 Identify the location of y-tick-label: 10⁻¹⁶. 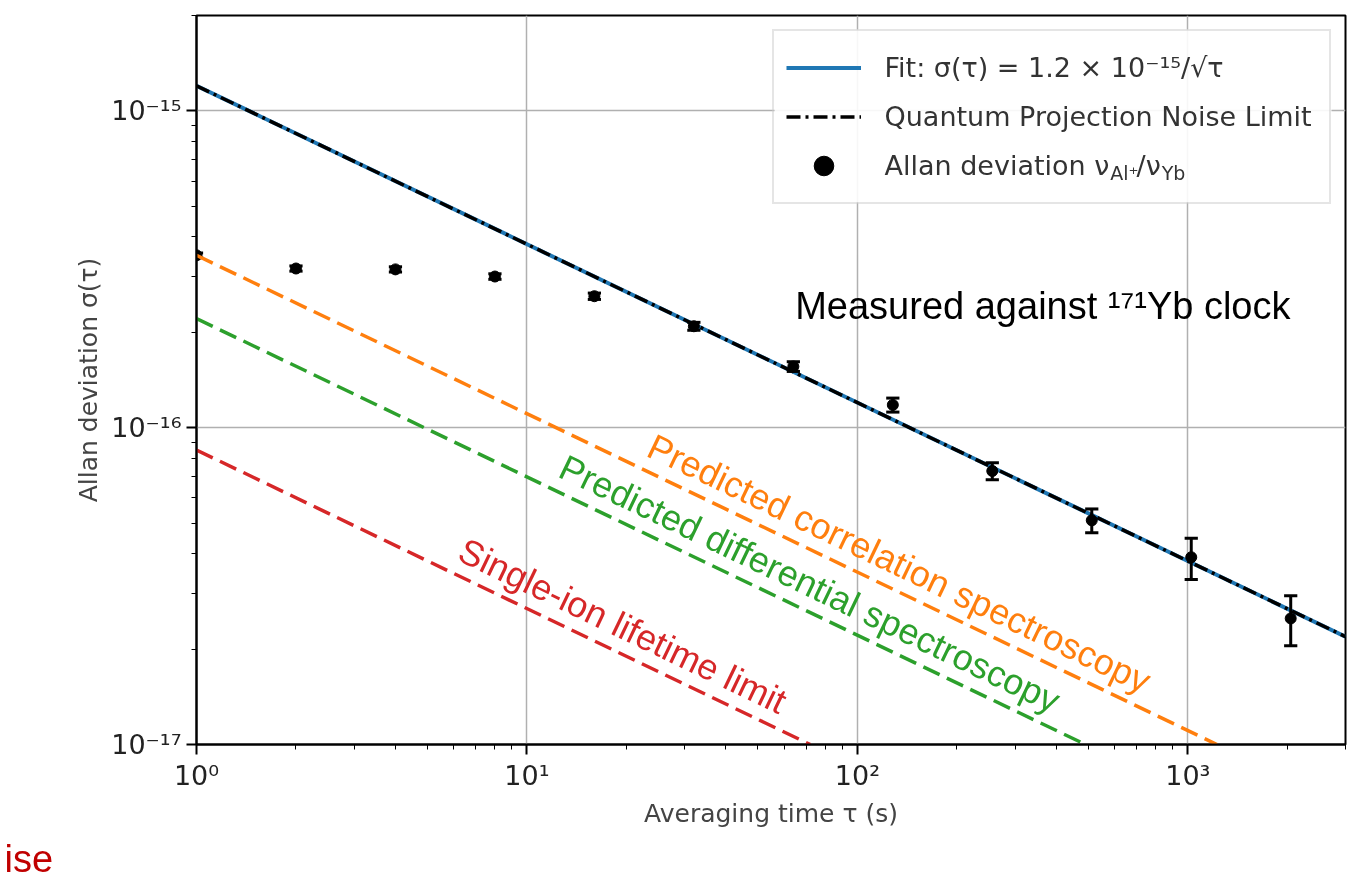
(146, 428).